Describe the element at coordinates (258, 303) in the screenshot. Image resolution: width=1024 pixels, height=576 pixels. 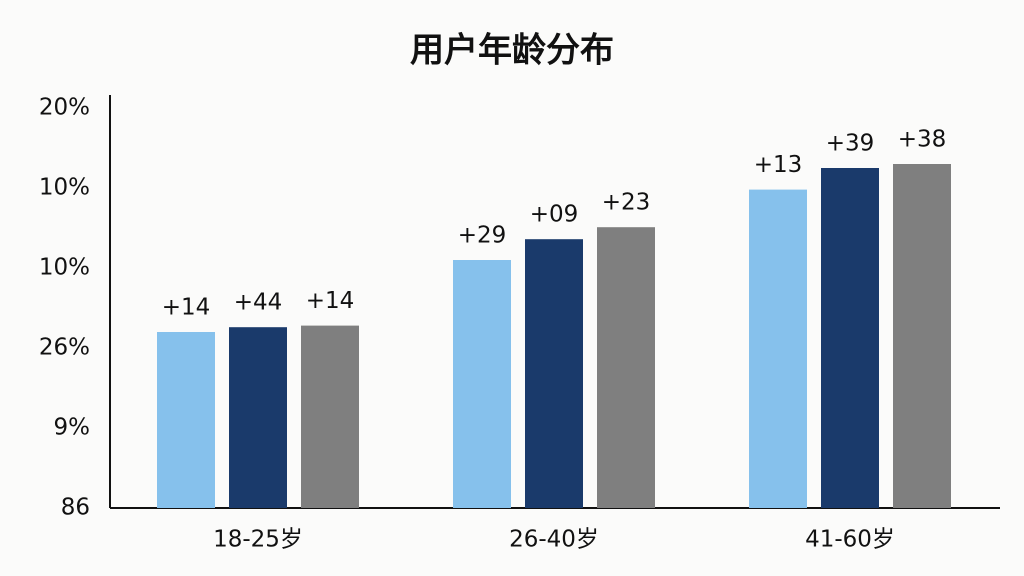
I see `data-label: +44` at that location.